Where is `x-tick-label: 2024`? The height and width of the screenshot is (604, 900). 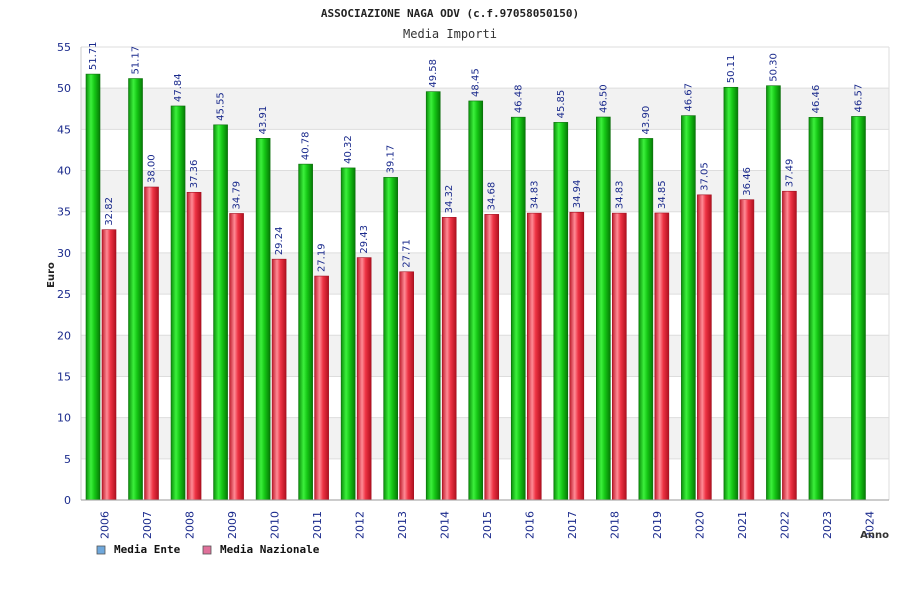
x-tick-label: 2024 is located at coordinates (870, 525).